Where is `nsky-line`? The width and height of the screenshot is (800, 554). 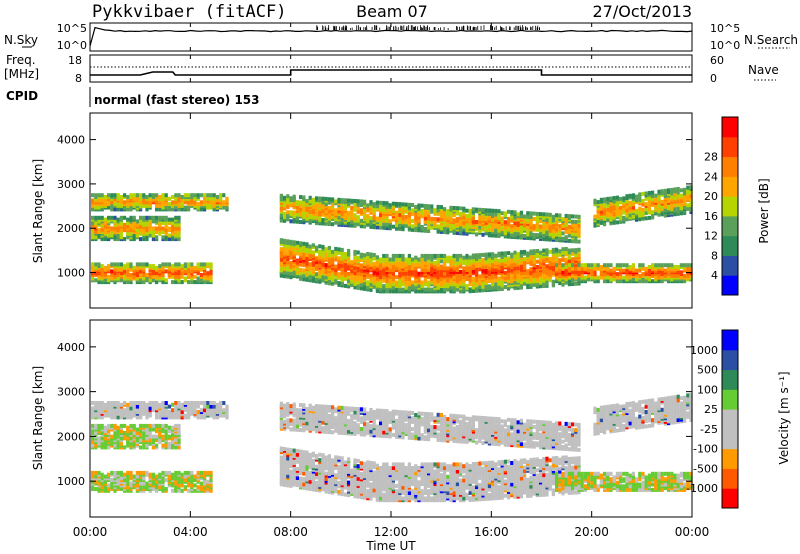
nsky-line is located at coordinates (391, 36).